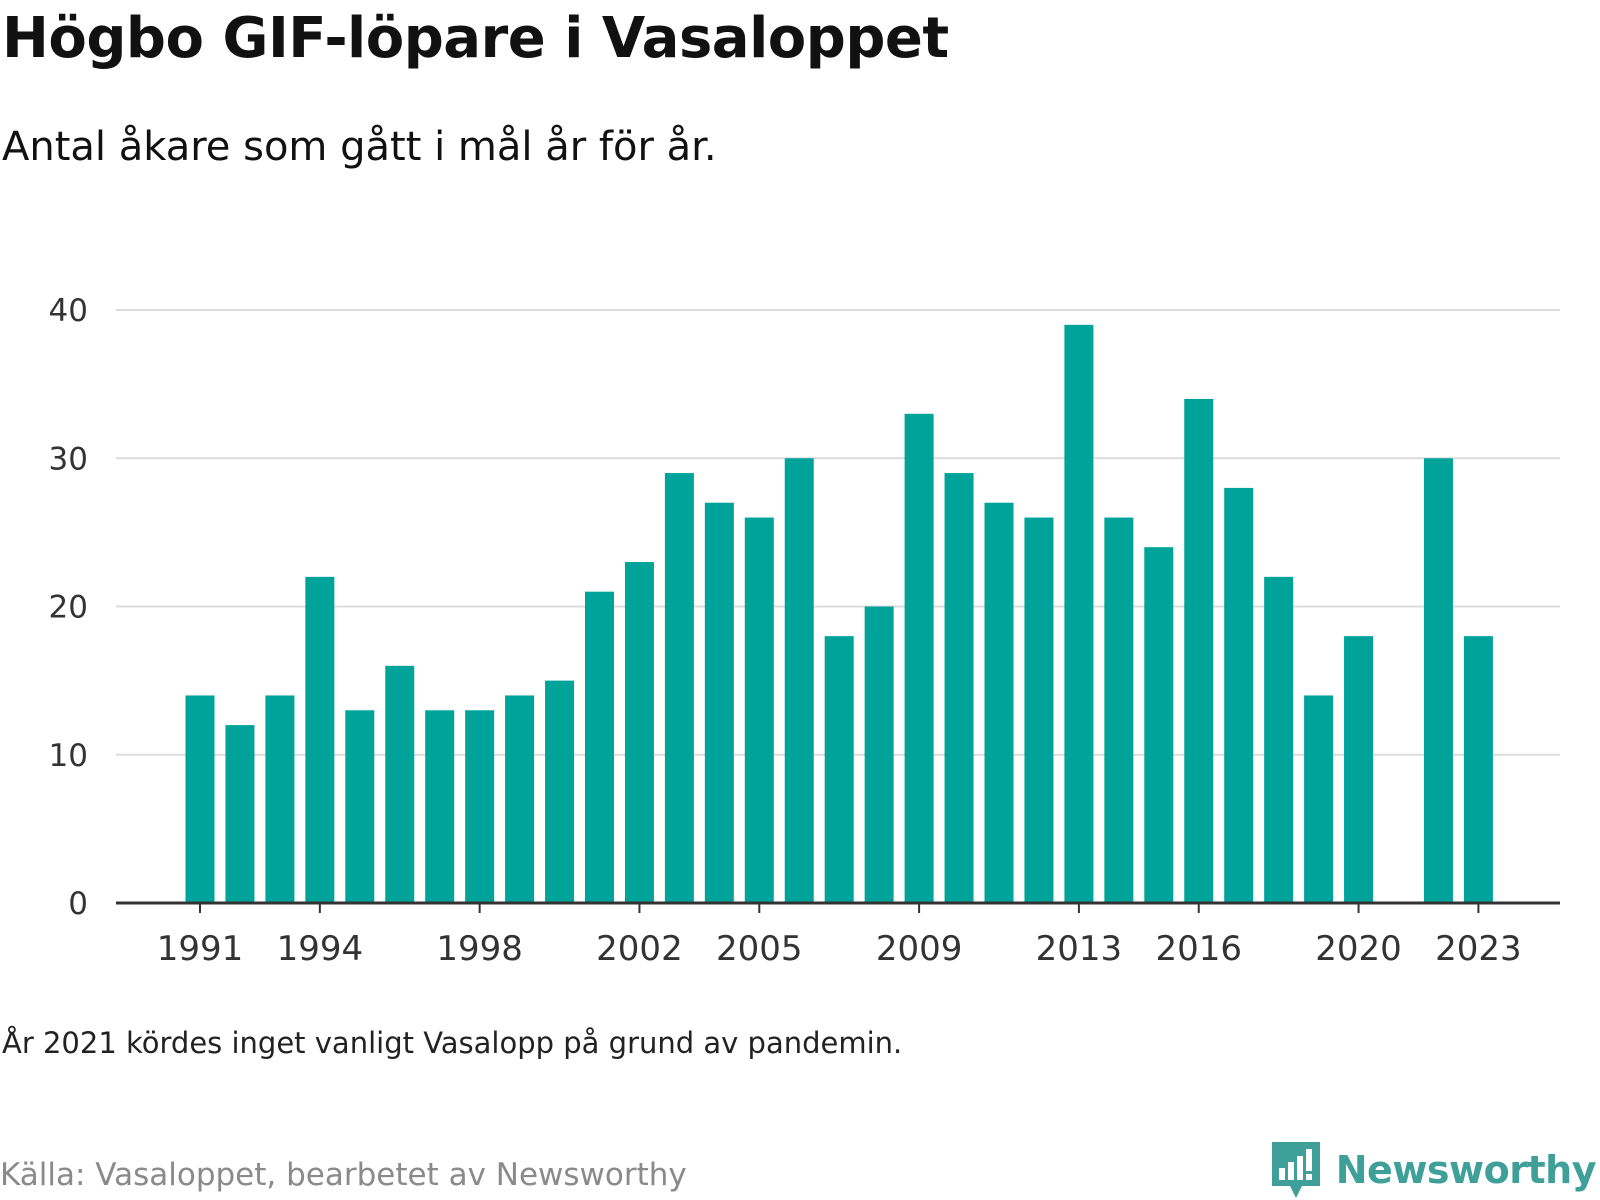 This screenshot has width=1600, height=1200. What do you see at coordinates (1079, 613) in the screenshot?
I see `bar-2013` at bounding box center [1079, 613].